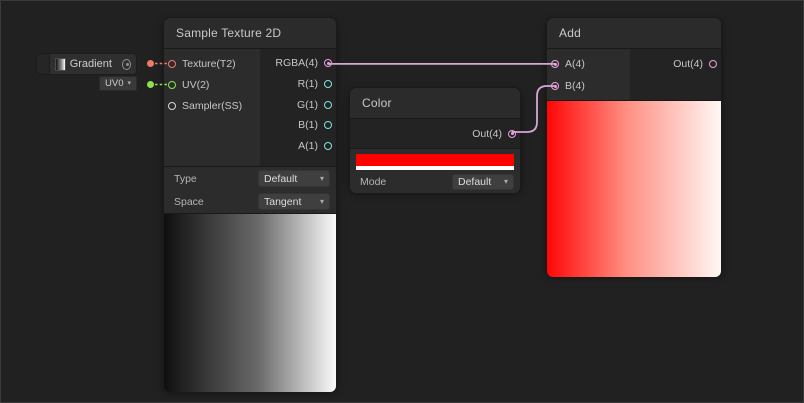 This screenshot has width=804, height=403. I want to click on port-add-b4, so click(555, 86).